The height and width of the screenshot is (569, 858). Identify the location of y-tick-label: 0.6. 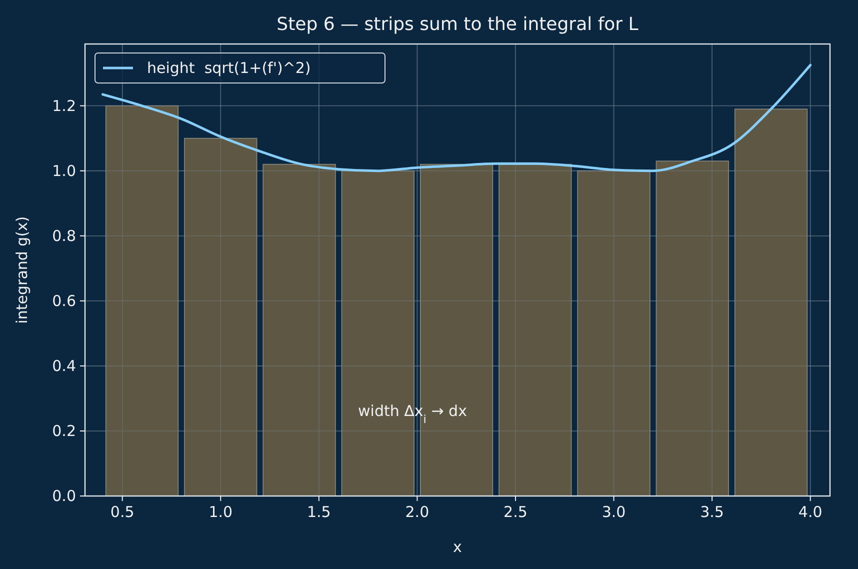
(64, 301).